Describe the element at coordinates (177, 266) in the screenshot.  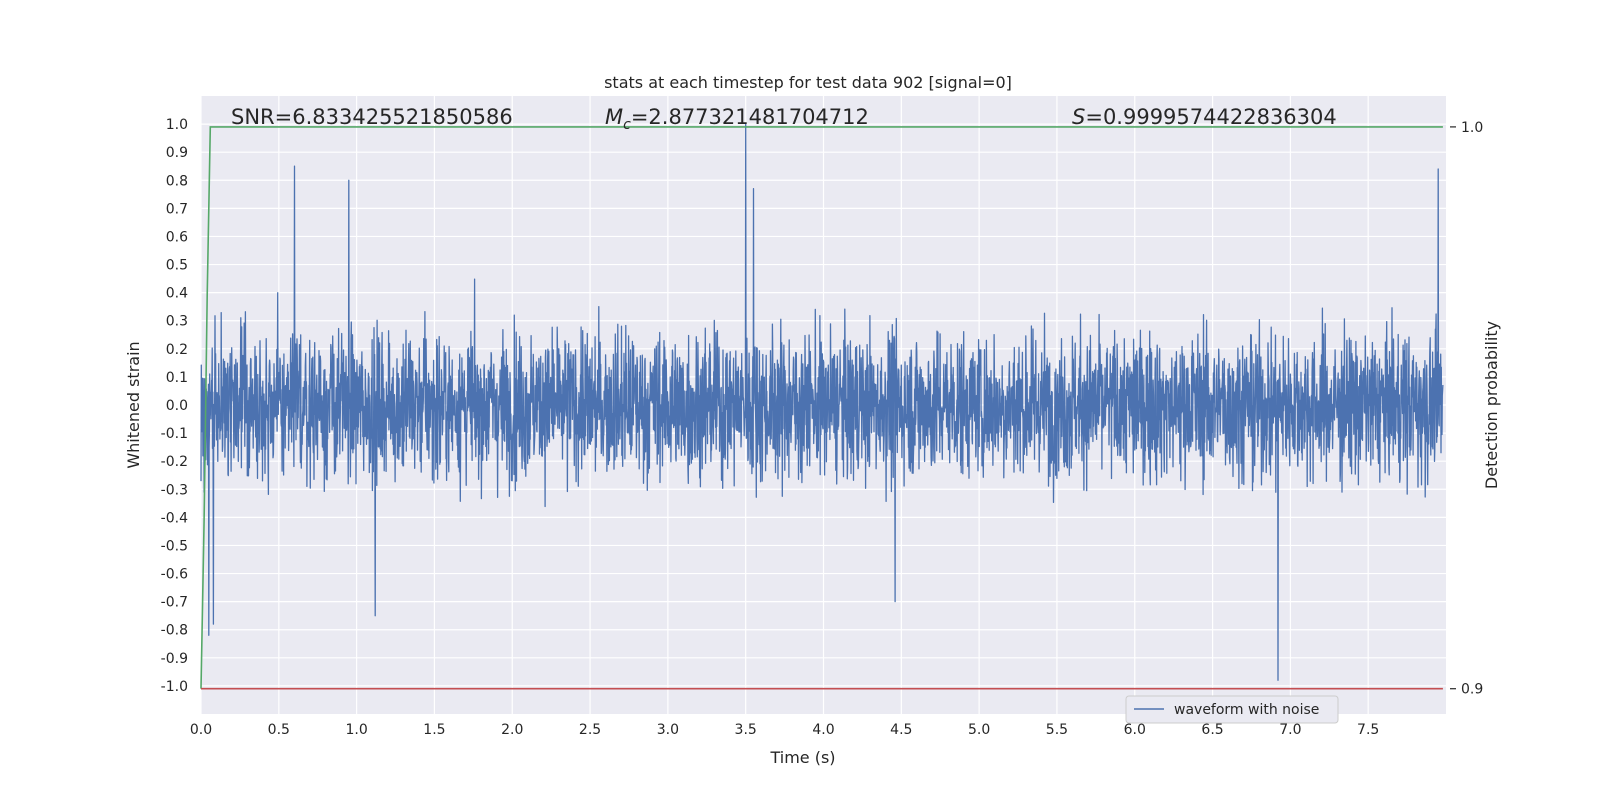
I see `y-tick-label: 0.5` at that location.